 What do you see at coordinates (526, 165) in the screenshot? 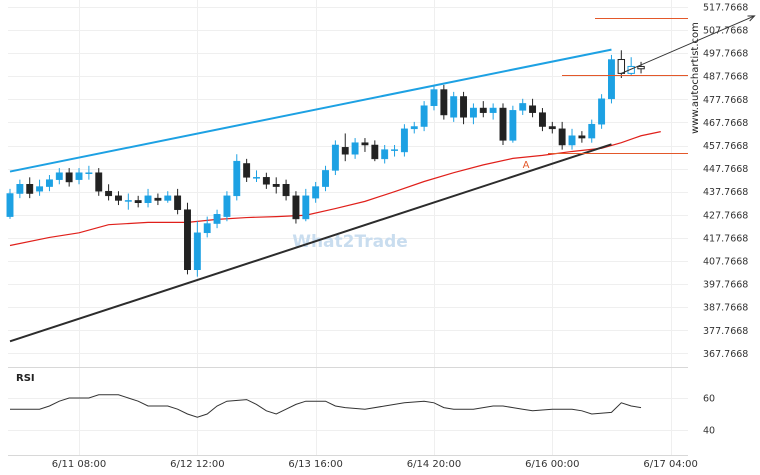
I see `pattern-point-label: A` at bounding box center [526, 165].